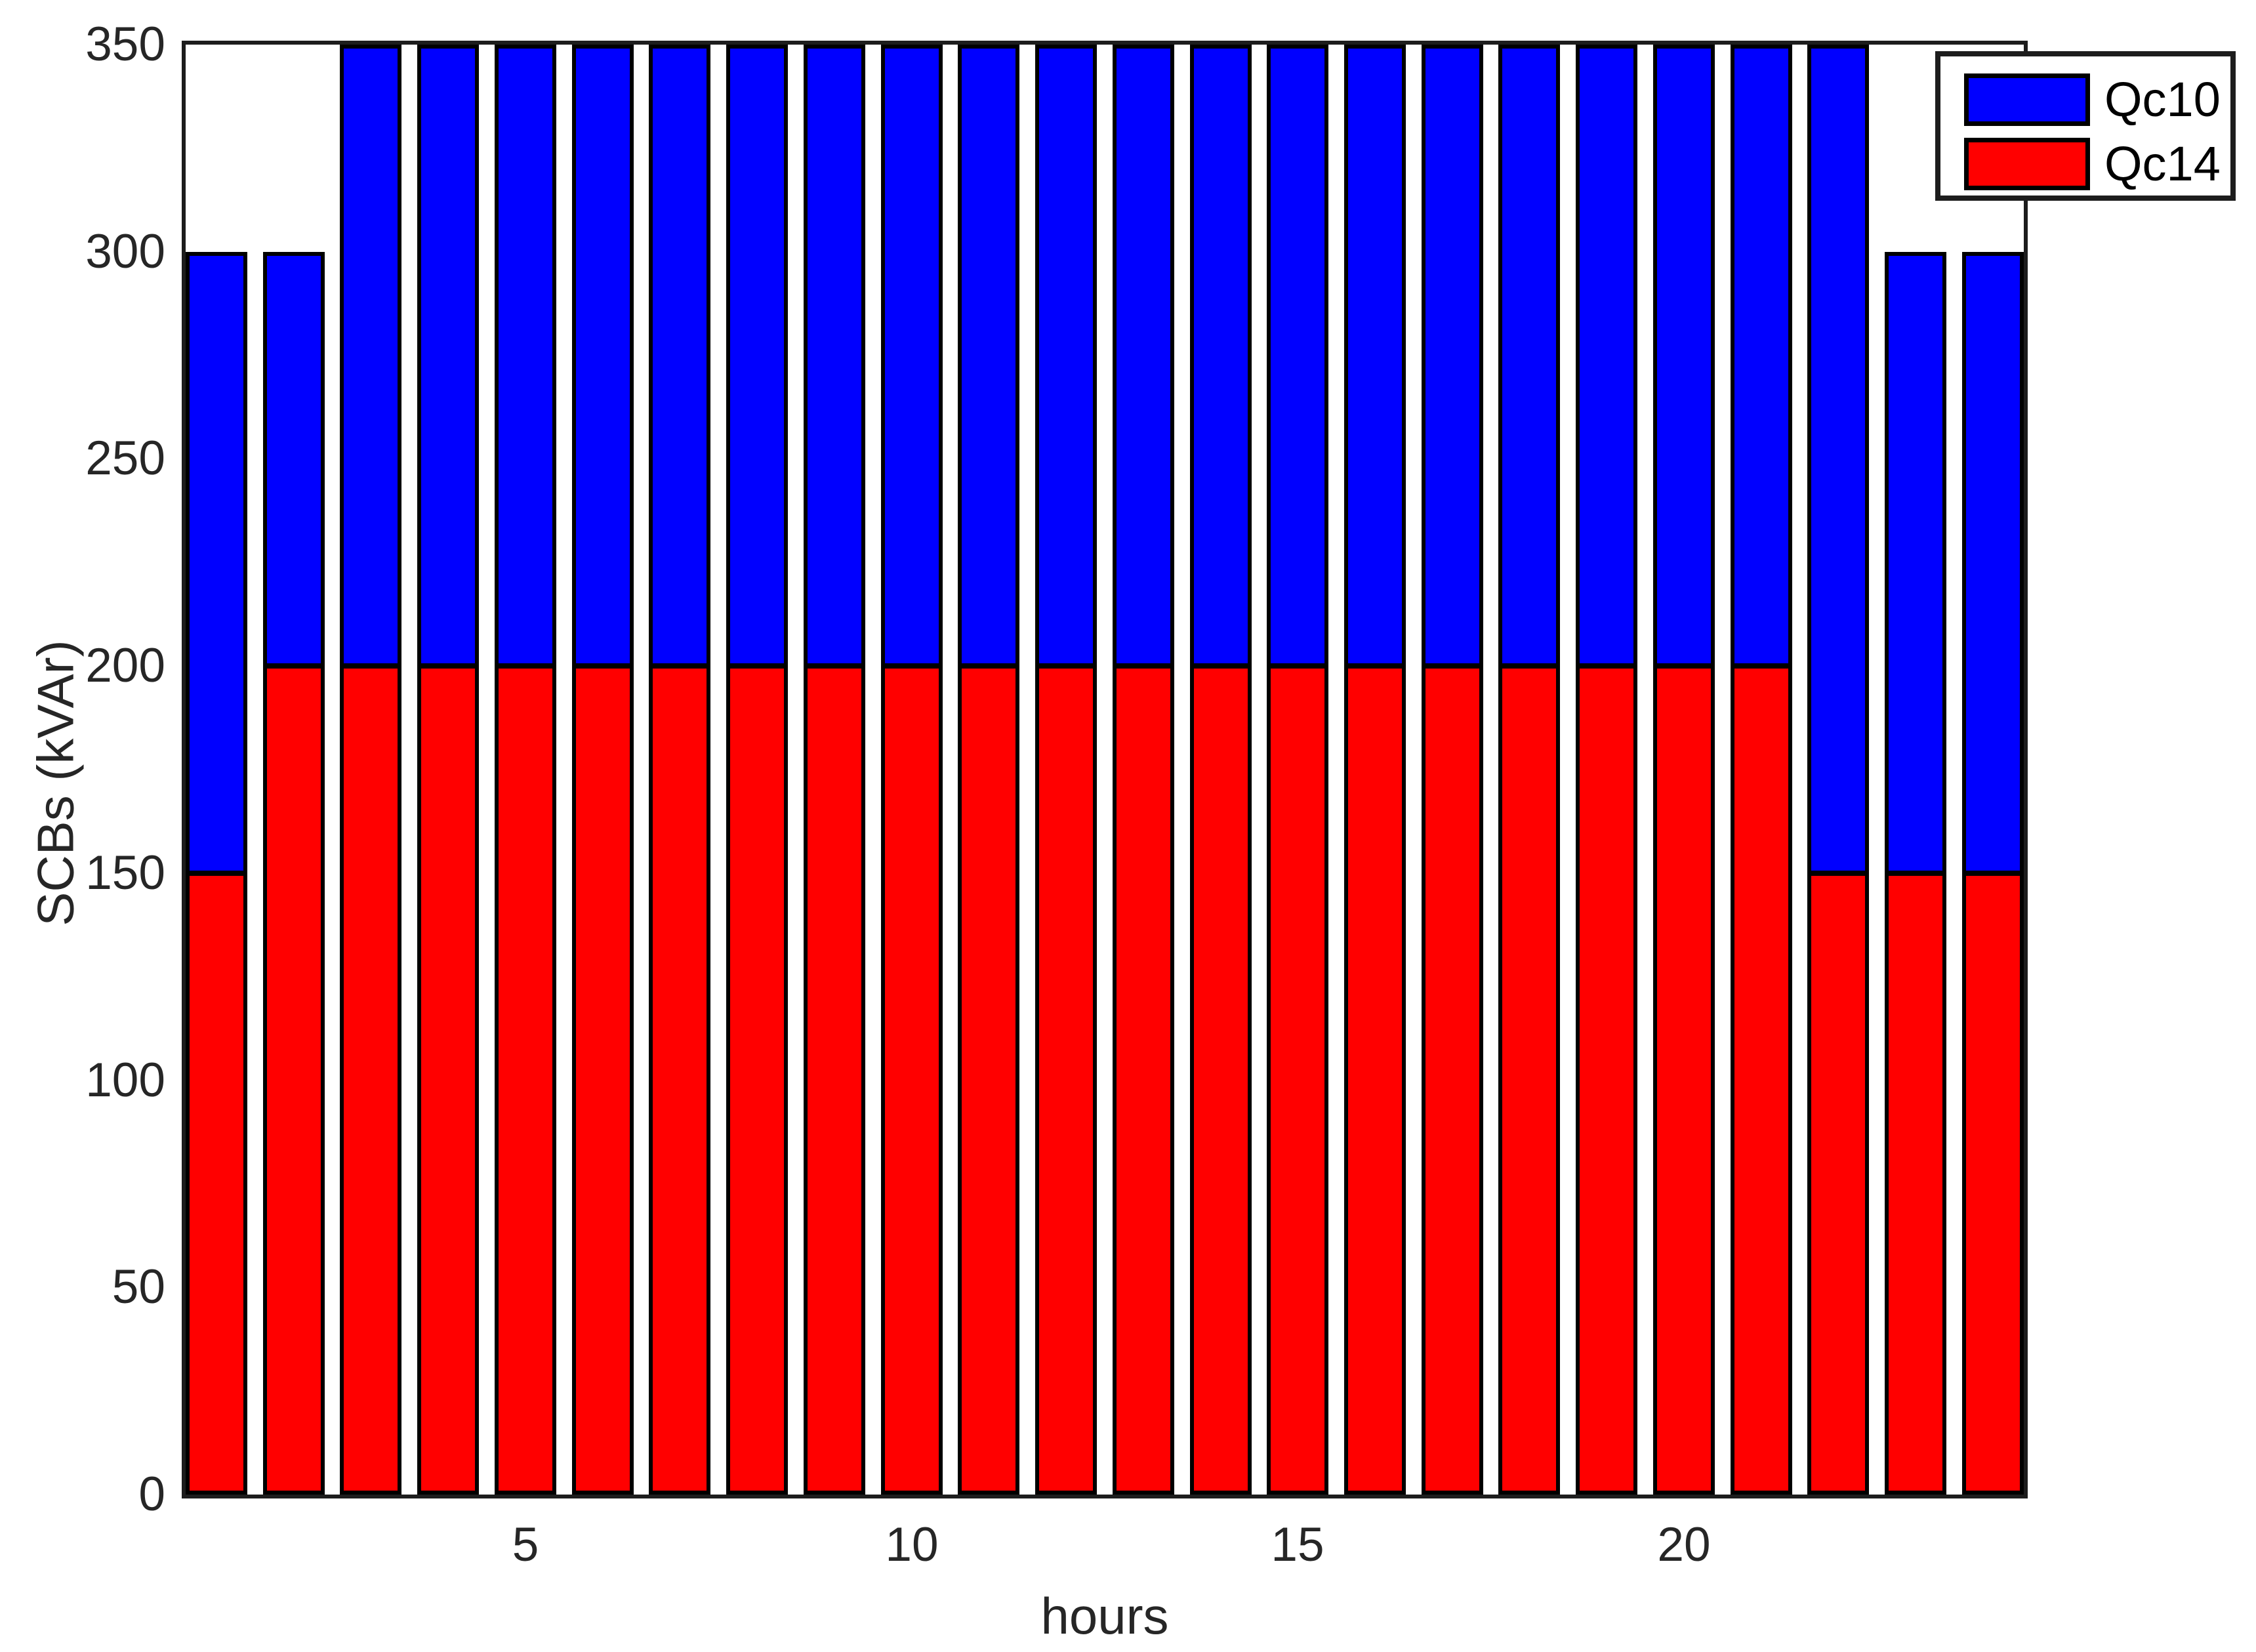 The height and width of the screenshot is (1652, 2256). I want to click on legend-label-qc10: Qc10, so click(2162, 100).